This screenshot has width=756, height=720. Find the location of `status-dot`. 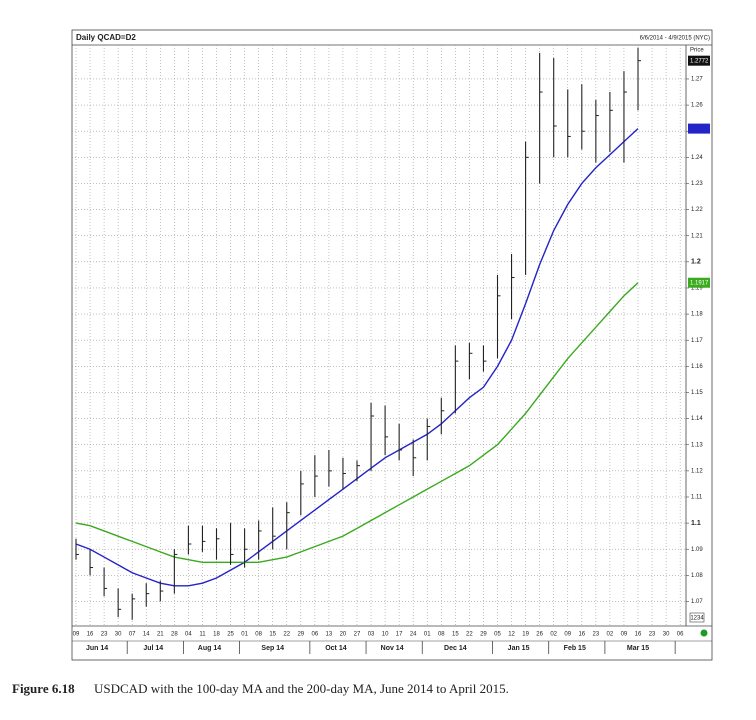

status-dot is located at coordinates (704, 633).